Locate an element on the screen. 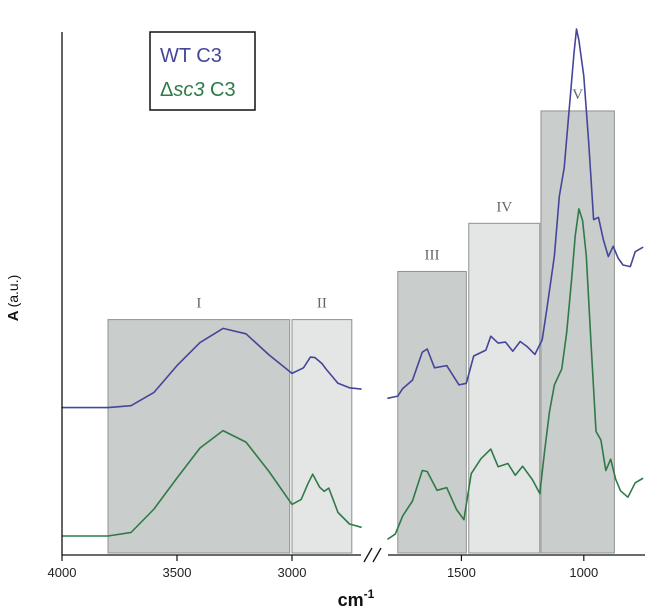 The width and height of the screenshot is (645, 612). legend-entry-sc3: Δsc3 C3 is located at coordinates (198, 90).